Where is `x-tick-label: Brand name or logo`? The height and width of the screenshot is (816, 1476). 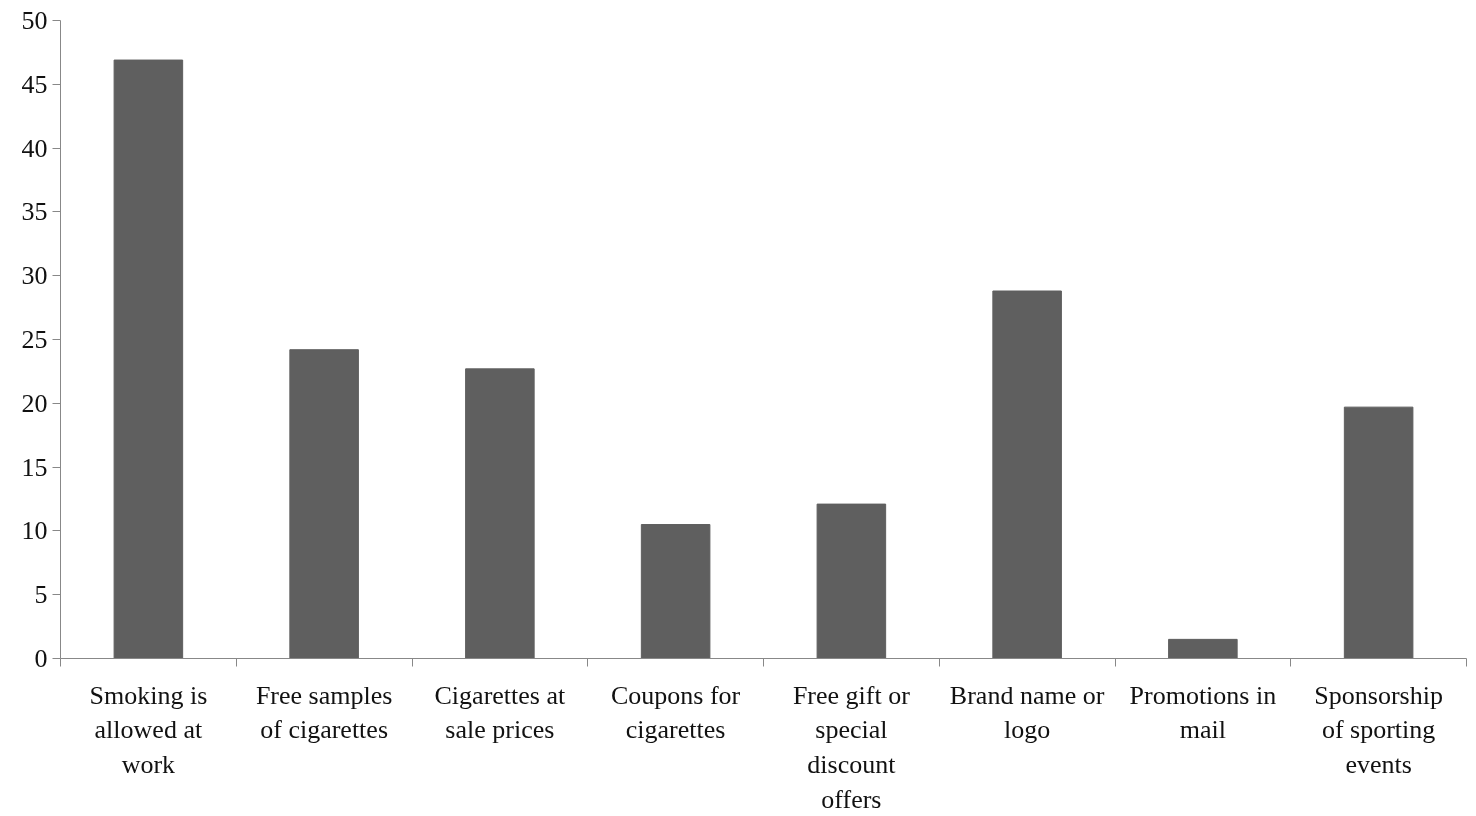
x-tick-label: Brand name or logo is located at coordinates (1027, 712).